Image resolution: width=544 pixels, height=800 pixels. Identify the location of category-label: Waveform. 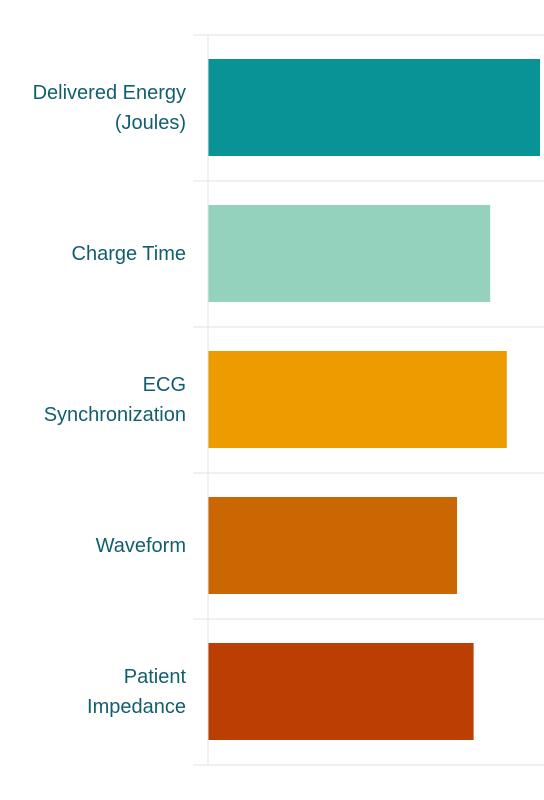
(140, 546).